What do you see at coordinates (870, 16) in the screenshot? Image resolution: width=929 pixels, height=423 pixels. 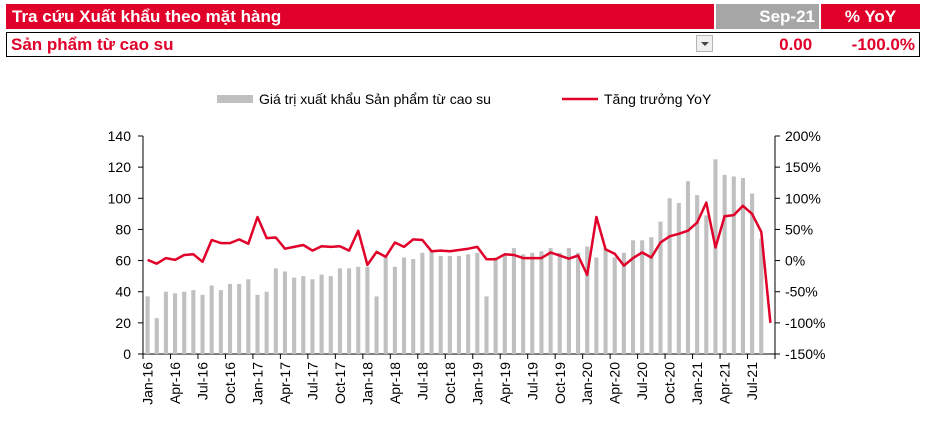 I see `yoy-header: % YoY` at bounding box center [870, 16].